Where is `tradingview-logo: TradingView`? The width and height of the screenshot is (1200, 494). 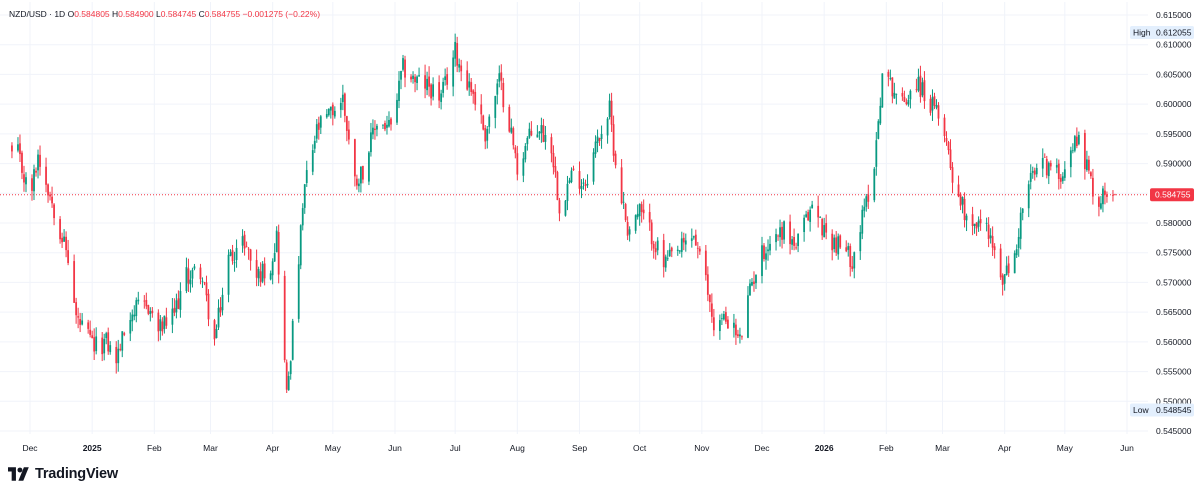
tradingview-logo: TradingView is located at coordinates (63, 474).